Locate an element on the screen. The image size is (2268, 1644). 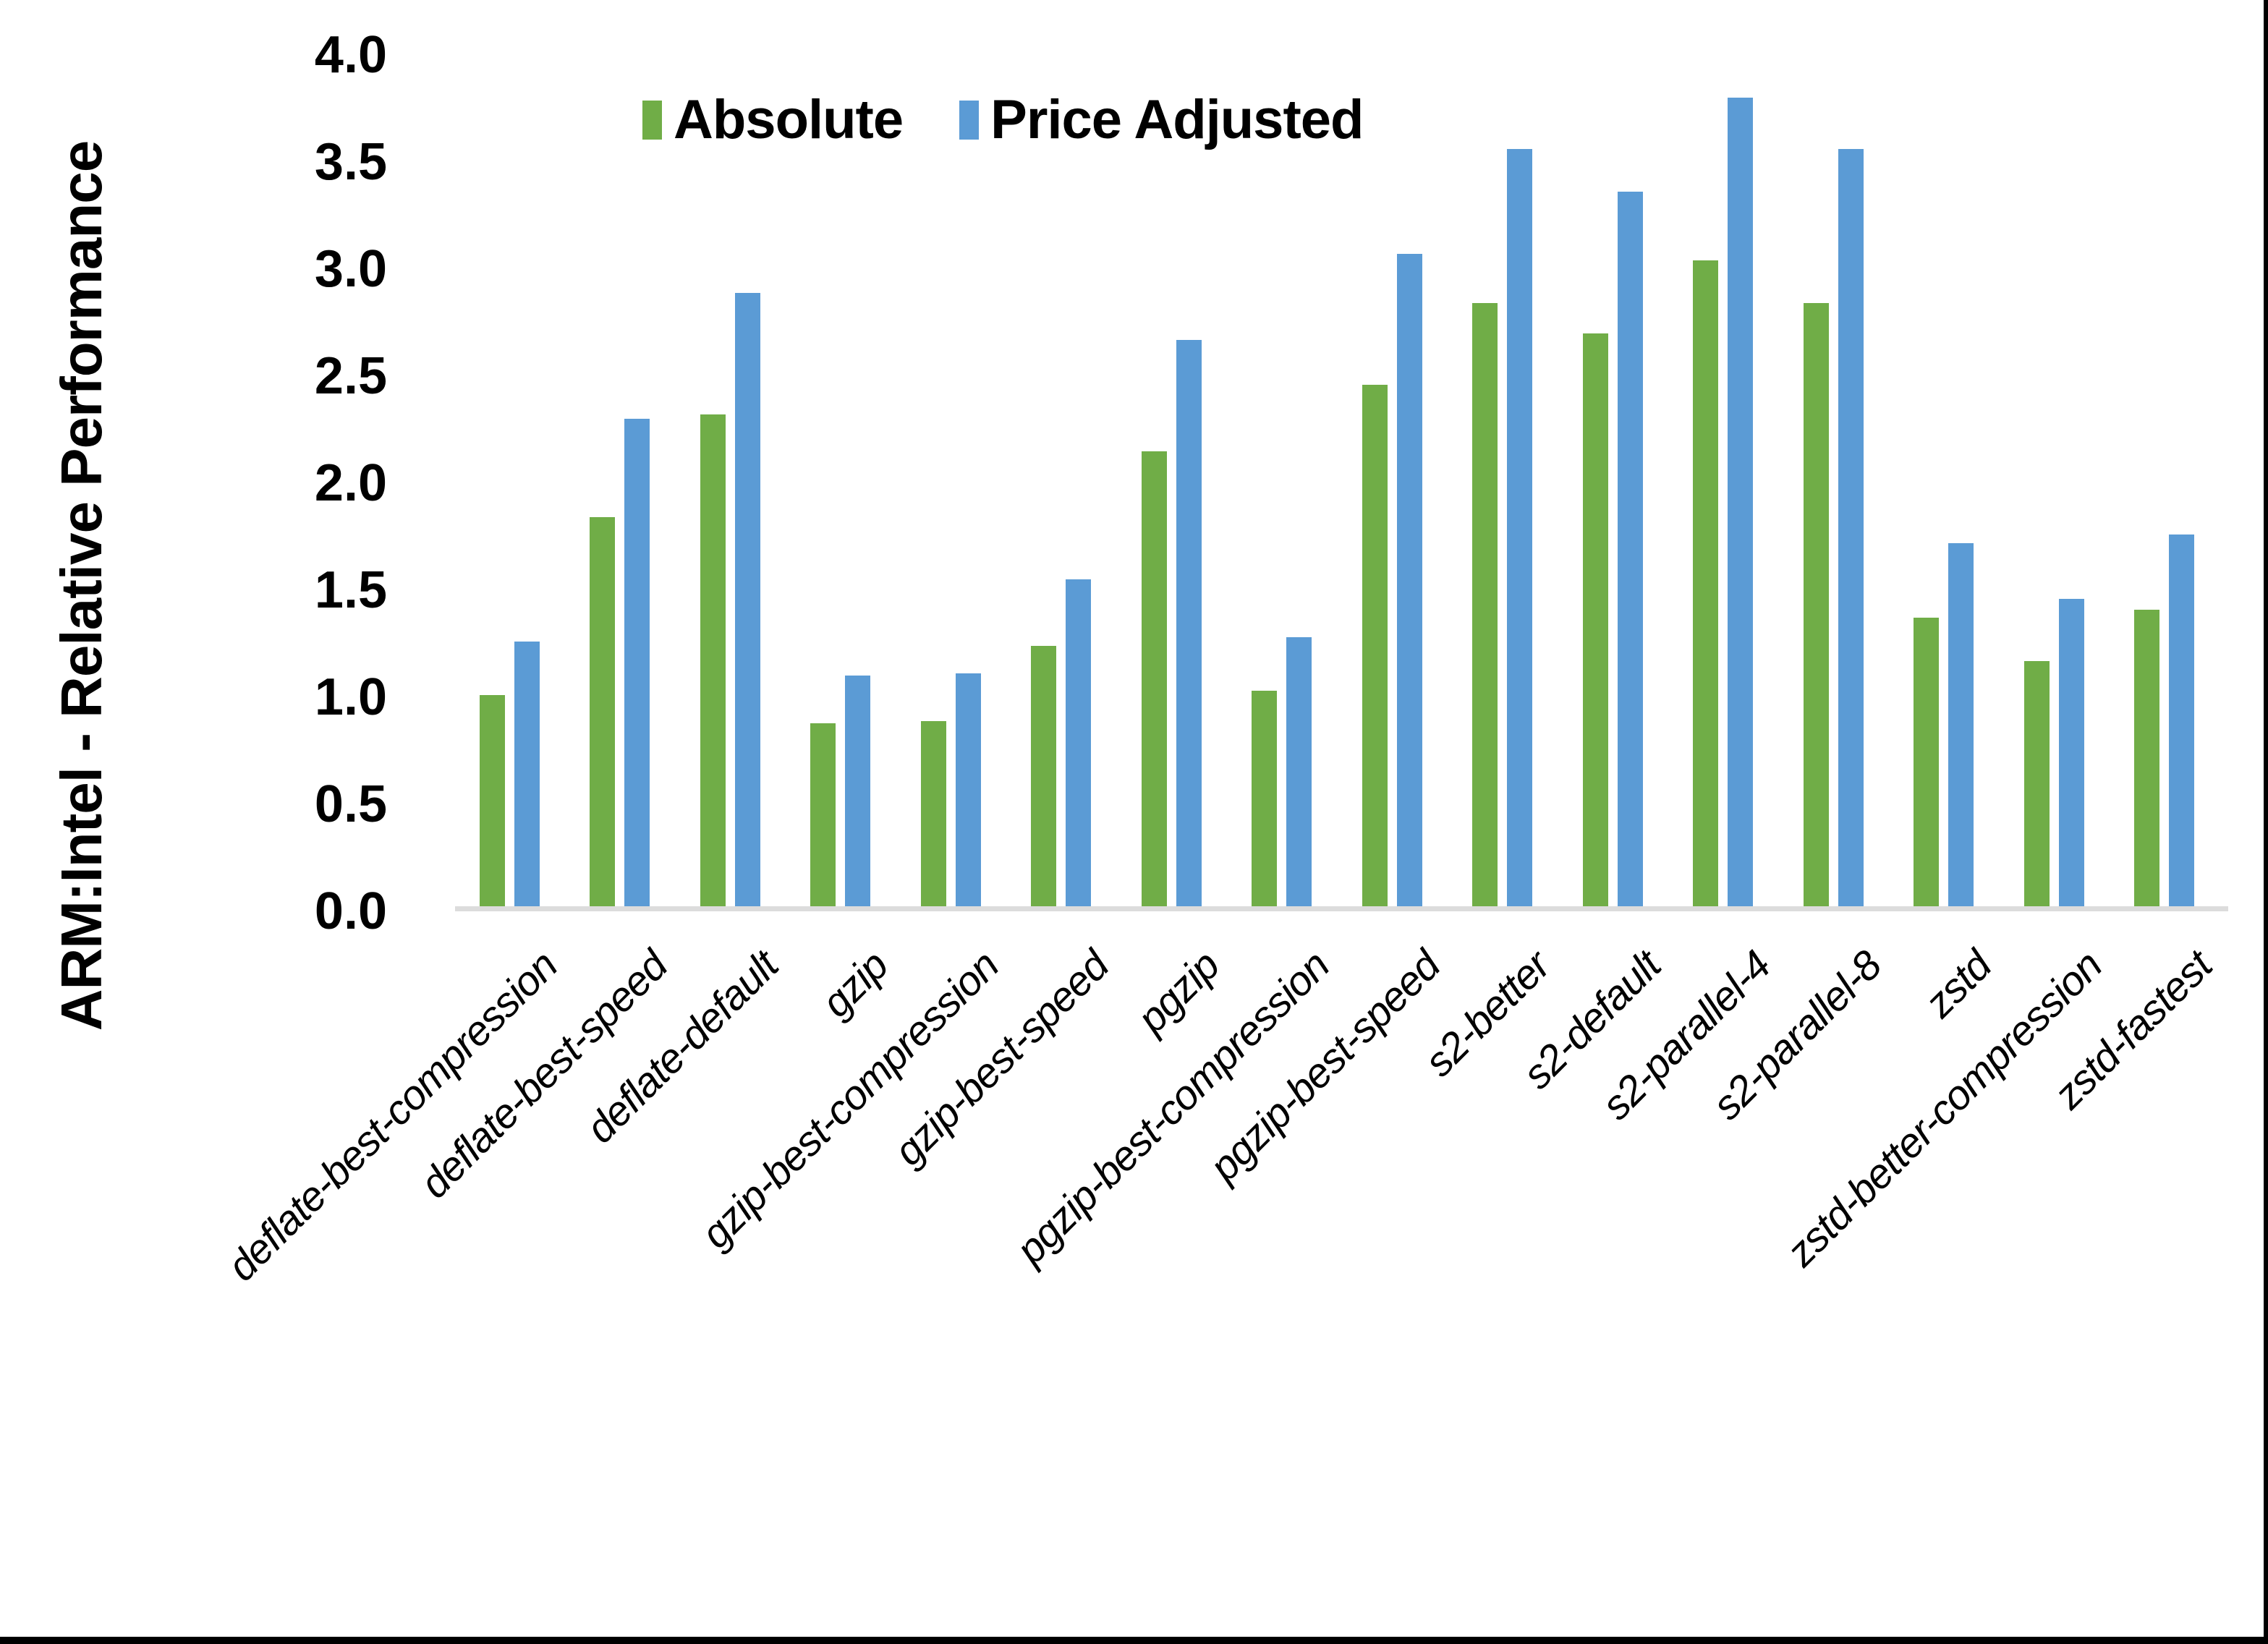
bar-absolute-gzip-best-speed is located at coordinates (1043, 778).